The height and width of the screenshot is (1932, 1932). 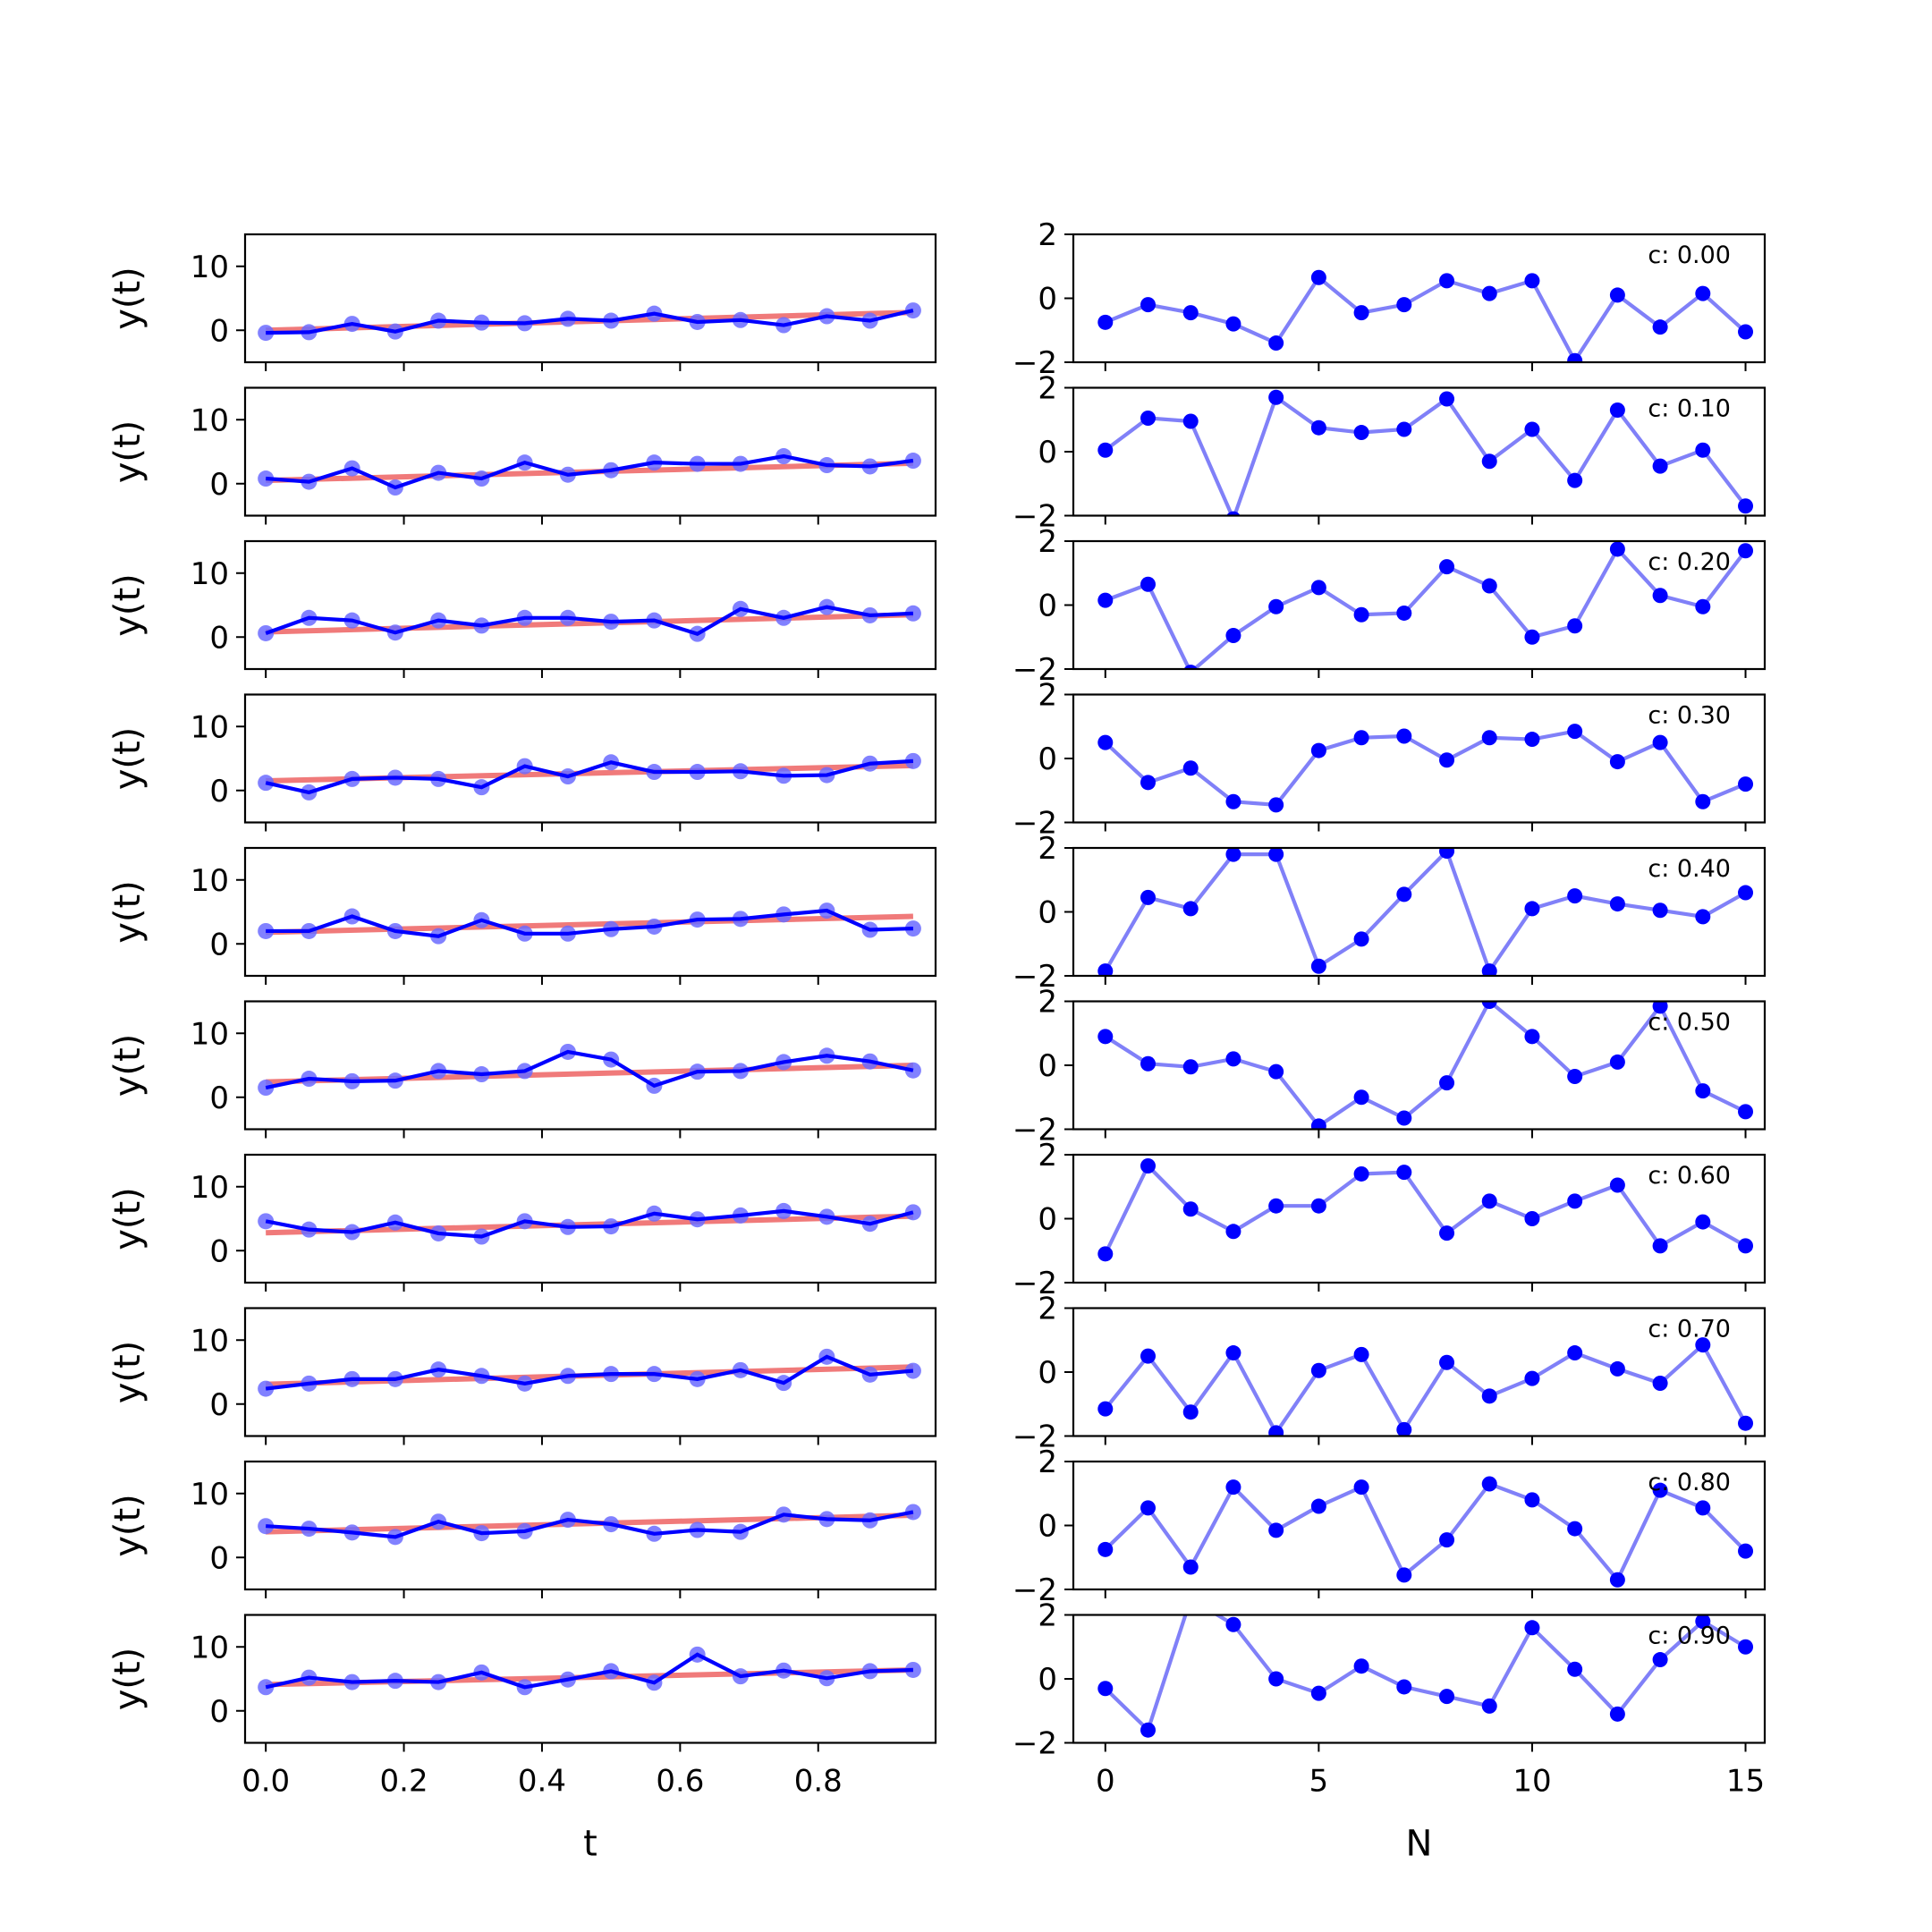 What do you see at coordinates (590, 1844) in the screenshot?
I see `x-axis-title: t` at bounding box center [590, 1844].